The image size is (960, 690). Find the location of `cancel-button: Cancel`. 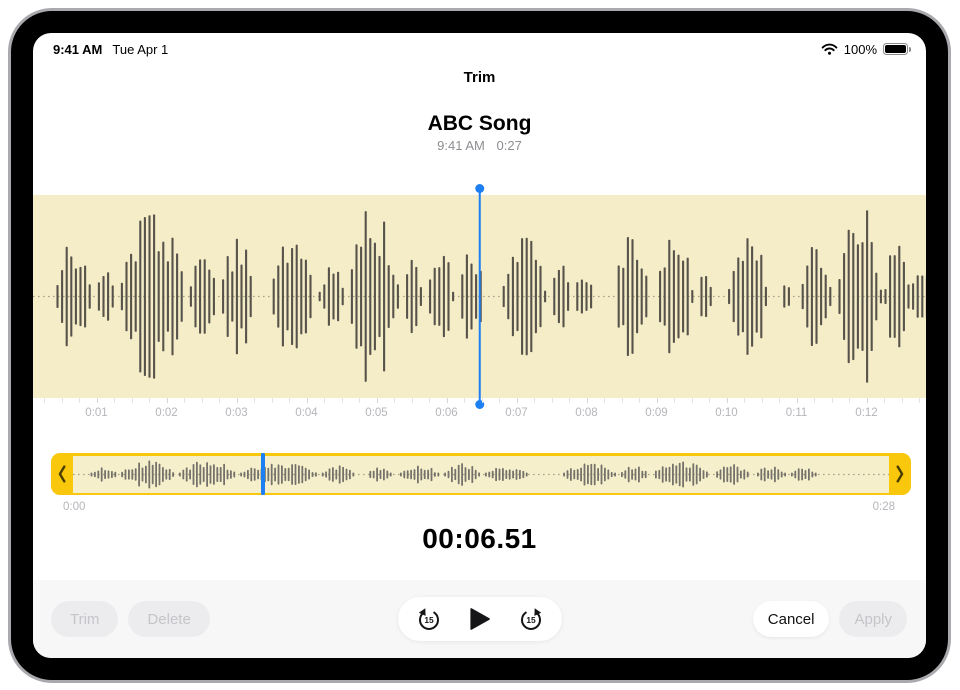

cancel-button: Cancel is located at coordinates (791, 619).